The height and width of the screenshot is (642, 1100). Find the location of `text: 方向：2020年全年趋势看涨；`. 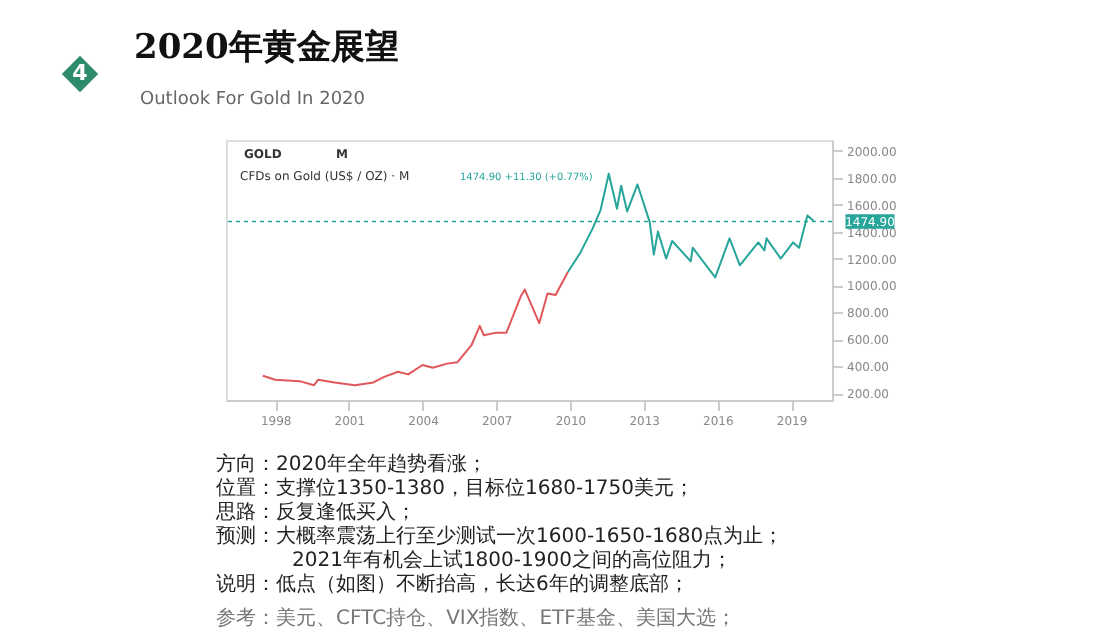

text: 方向：2020年全年趋势看涨； is located at coordinates (351, 464).